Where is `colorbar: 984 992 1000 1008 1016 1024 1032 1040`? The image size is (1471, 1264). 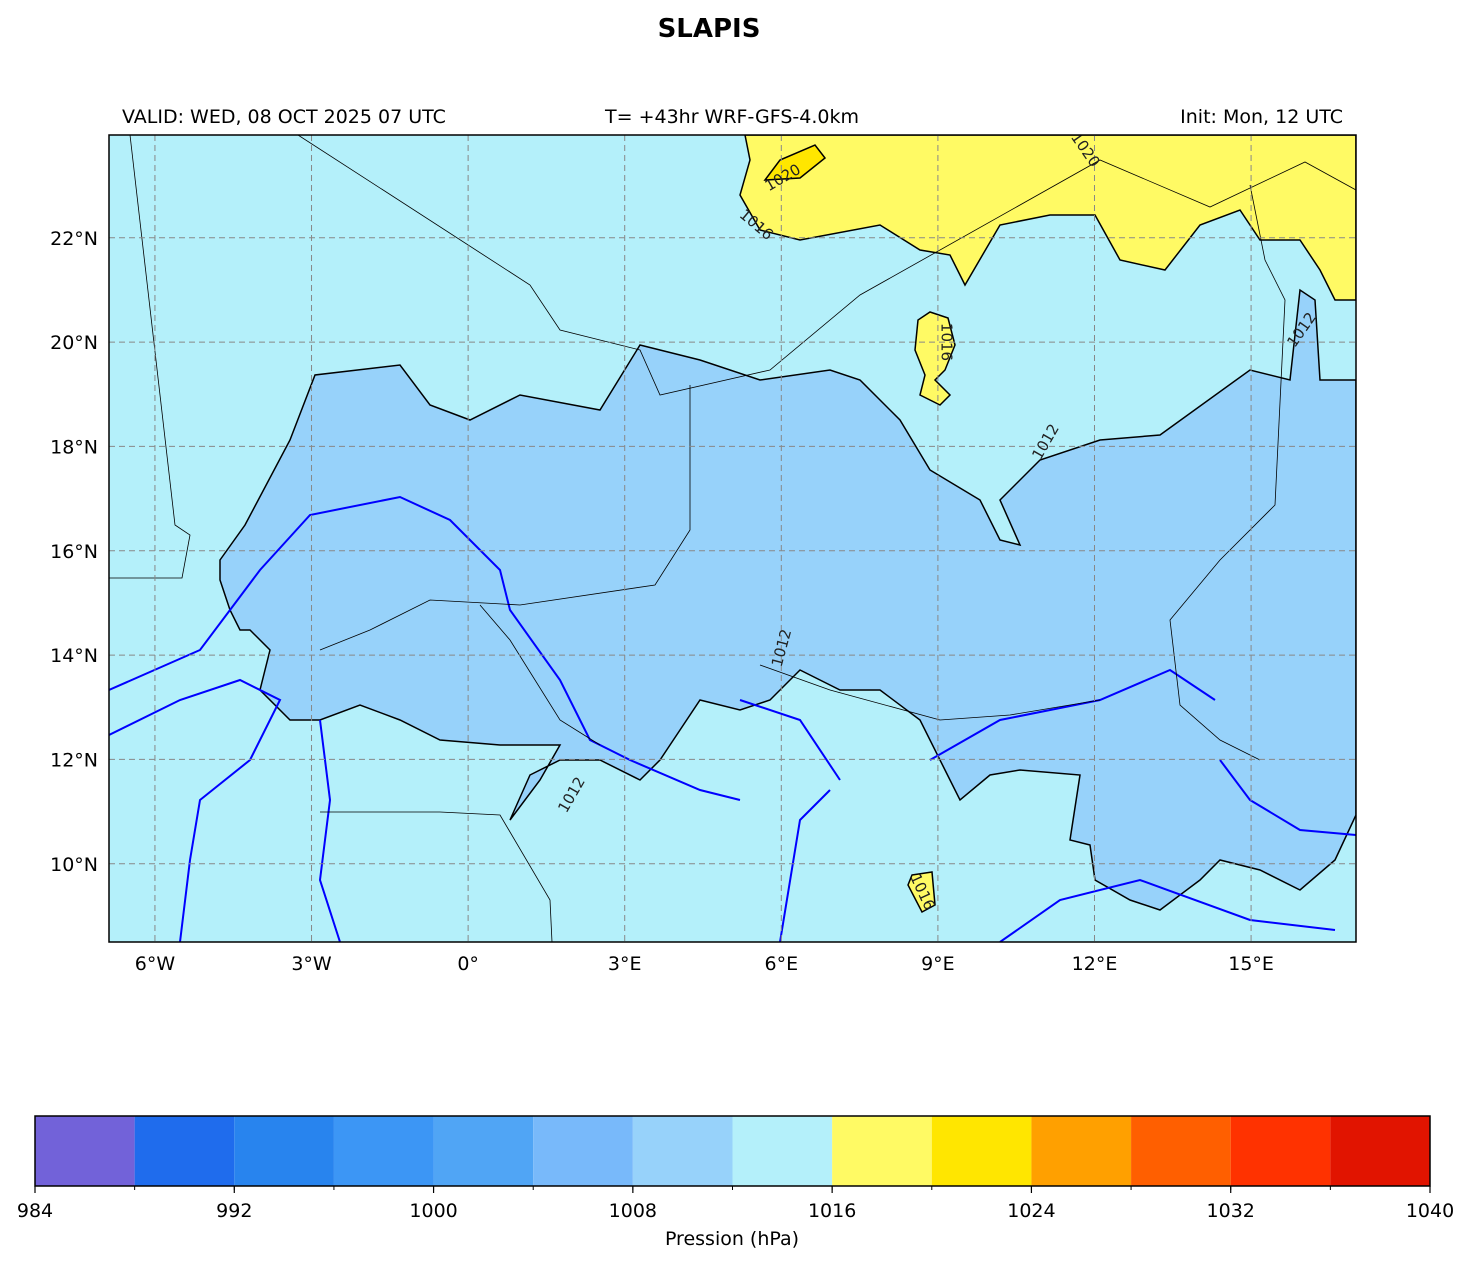 colorbar: 984 992 1000 1008 1016 1024 1032 1040 is located at coordinates (735, 1168).